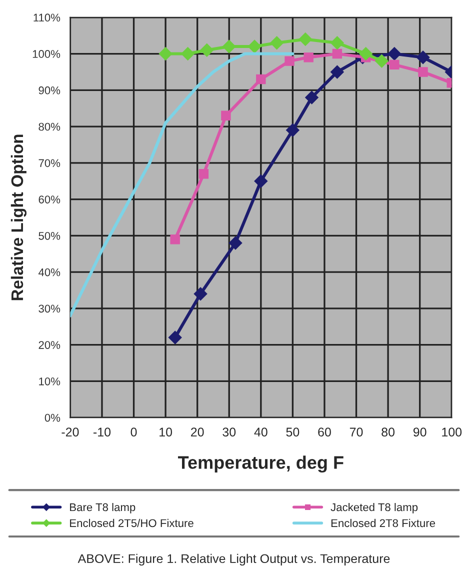  What do you see at coordinates (49, 381) in the screenshot?
I see `y-tick-label: 10%` at bounding box center [49, 381].